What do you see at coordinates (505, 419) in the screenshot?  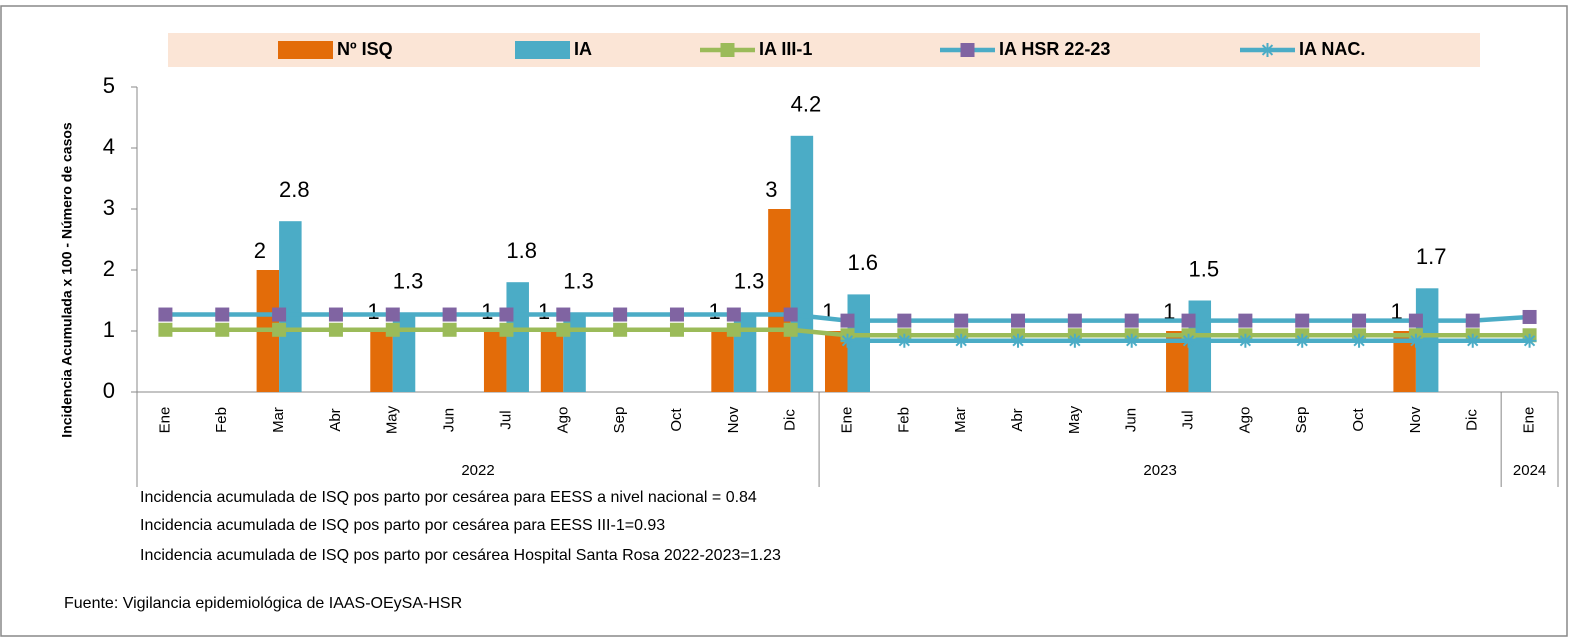 I see `x-tick-label: Jul` at bounding box center [505, 419].